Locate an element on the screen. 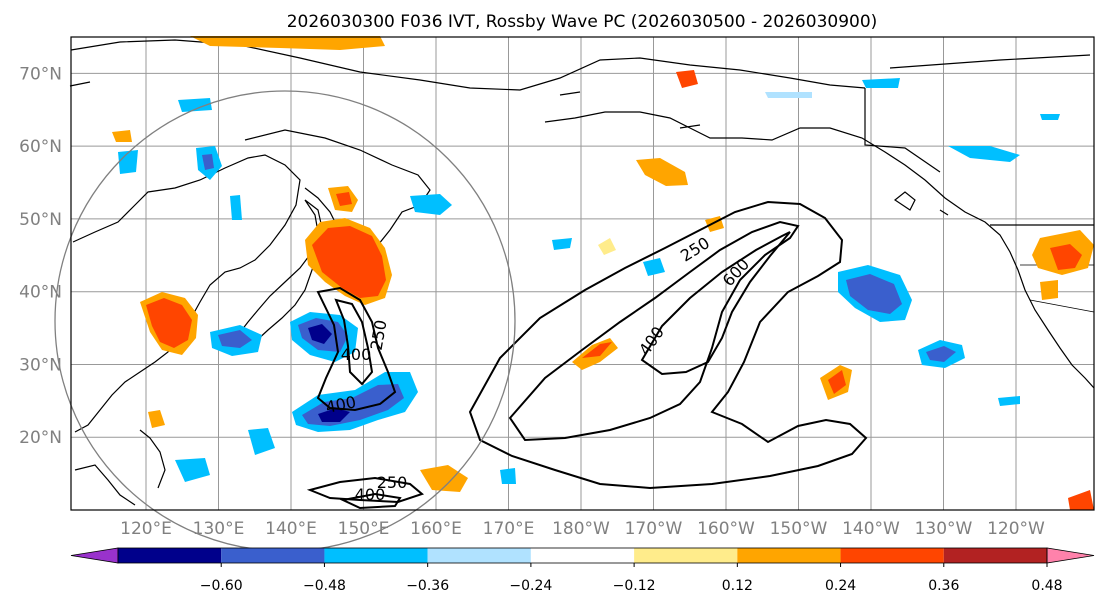 The width and height of the screenshot is (1105, 604). lat-label: 30°N is located at coordinates (40, 365).